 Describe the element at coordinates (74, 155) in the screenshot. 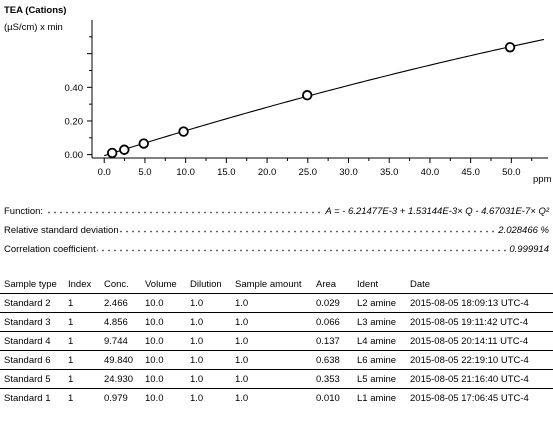

I see `y-tick-label: 0.00` at that location.